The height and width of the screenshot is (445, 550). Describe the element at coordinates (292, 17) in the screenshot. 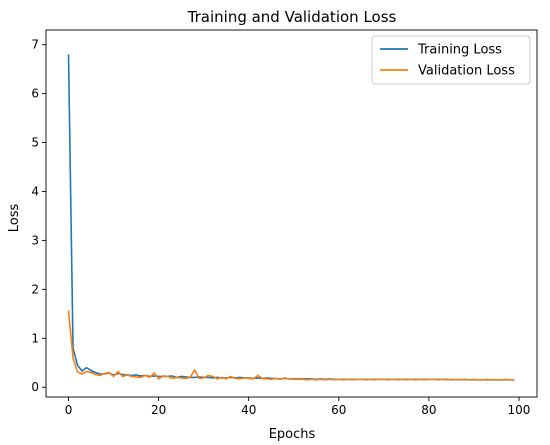

I see `chart-title: Training and Validation Loss` at that location.